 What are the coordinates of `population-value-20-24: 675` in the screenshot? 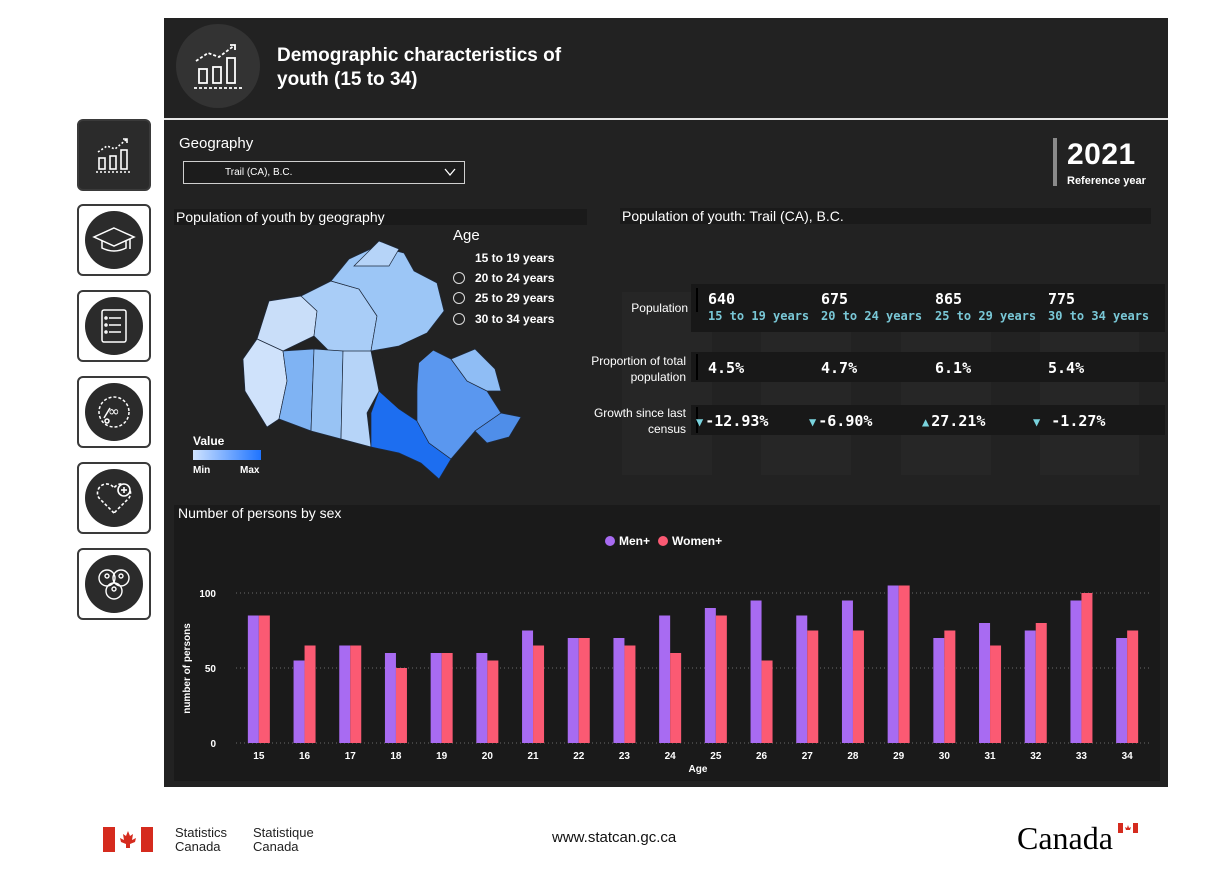 It's located at (835, 299).